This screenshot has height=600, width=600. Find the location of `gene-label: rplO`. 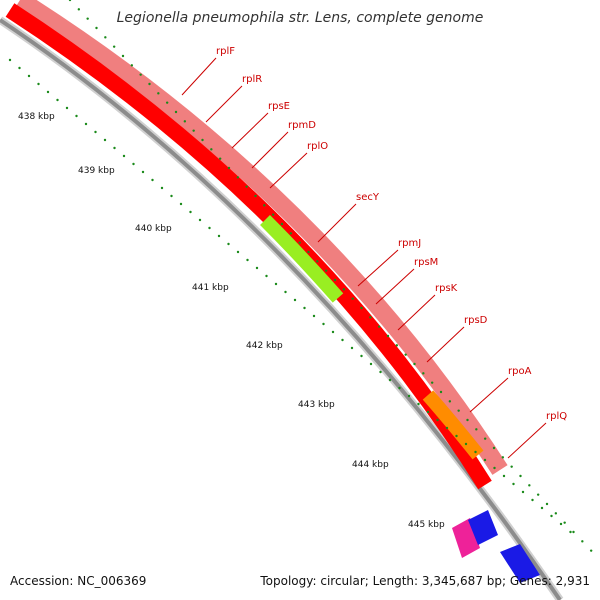

gene-label: rplO is located at coordinates (318, 146).